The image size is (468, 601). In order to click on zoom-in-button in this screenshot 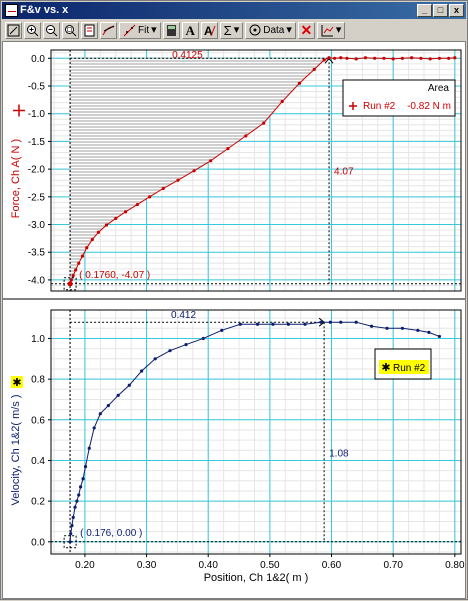, I will do `click(32, 30)`.